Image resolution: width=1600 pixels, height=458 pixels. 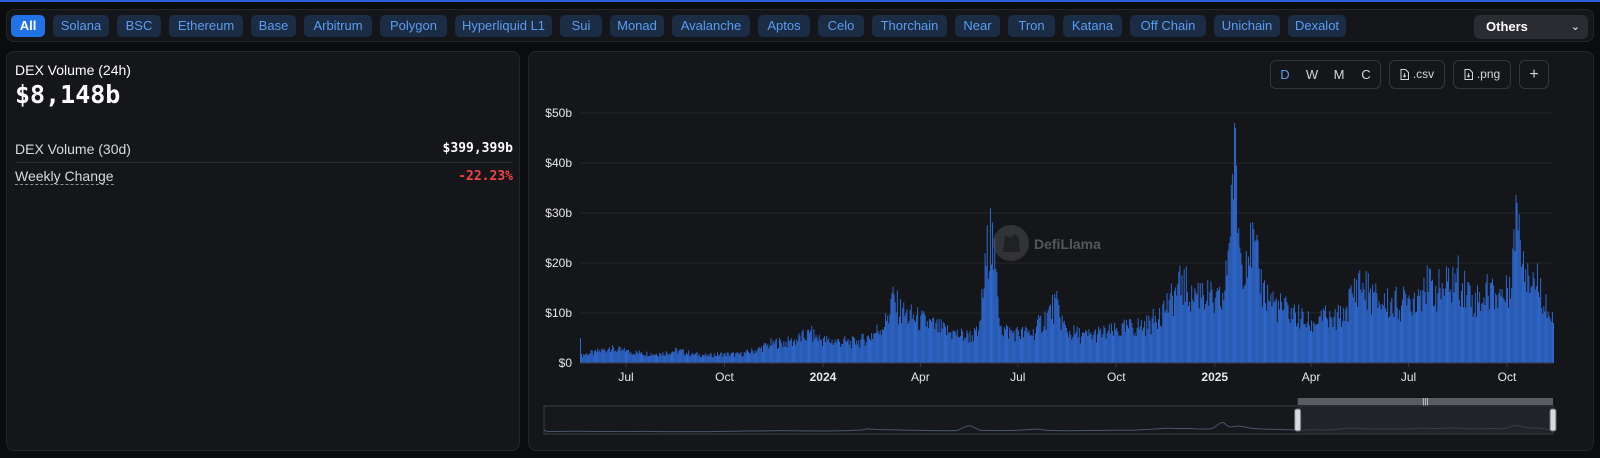 I want to click on chain-chip-unichain: Unichain, so click(x=1247, y=26).